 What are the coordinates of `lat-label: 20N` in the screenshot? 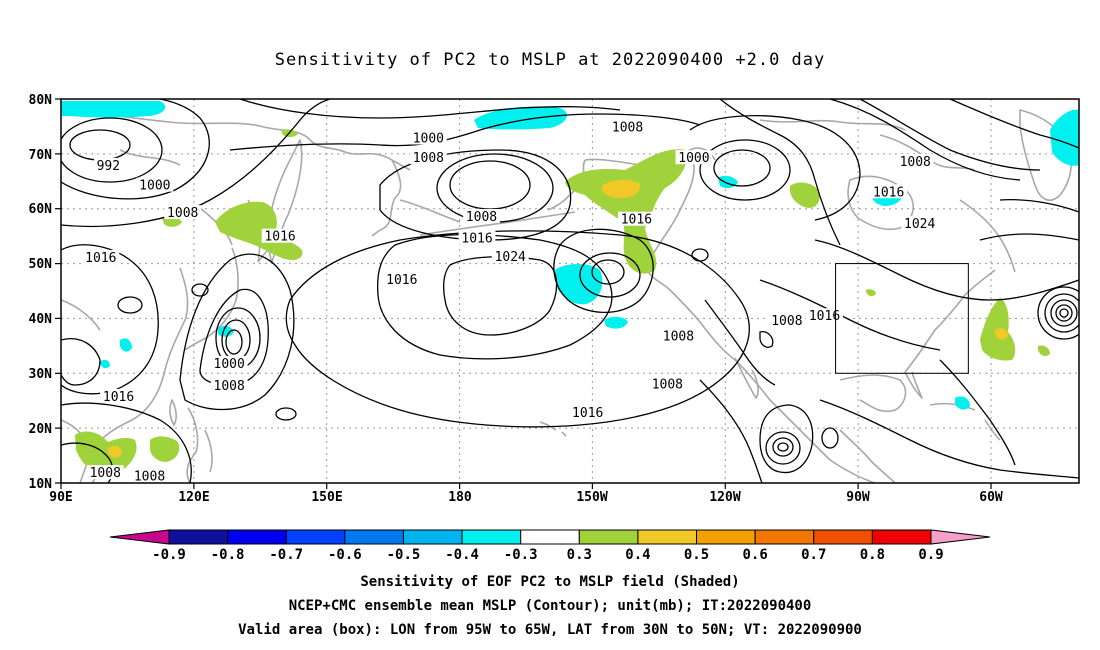 It's located at (41, 429).